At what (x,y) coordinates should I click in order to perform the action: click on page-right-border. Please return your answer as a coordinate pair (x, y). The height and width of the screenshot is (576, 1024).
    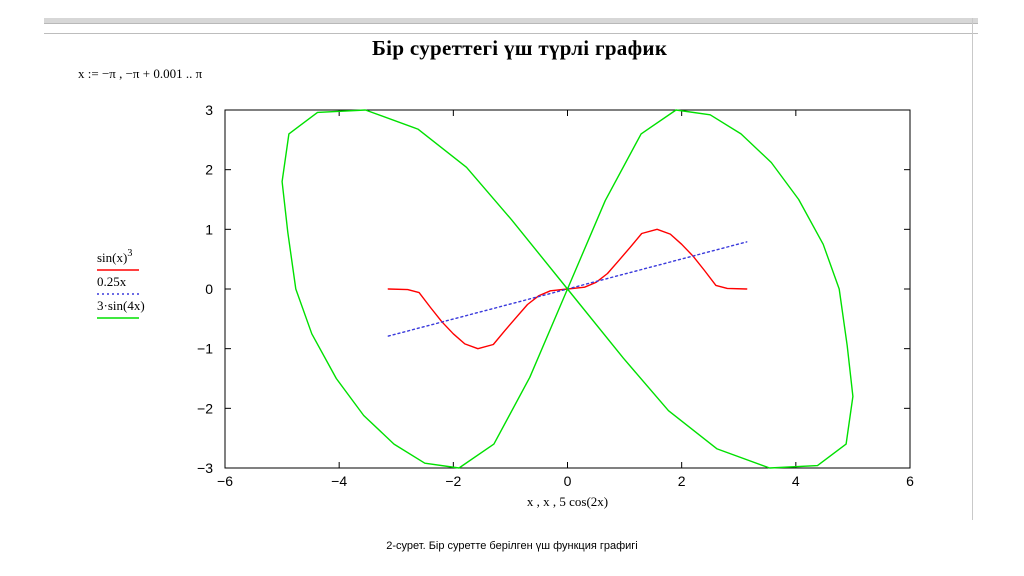
    Looking at the image, I should click on (972, 269).